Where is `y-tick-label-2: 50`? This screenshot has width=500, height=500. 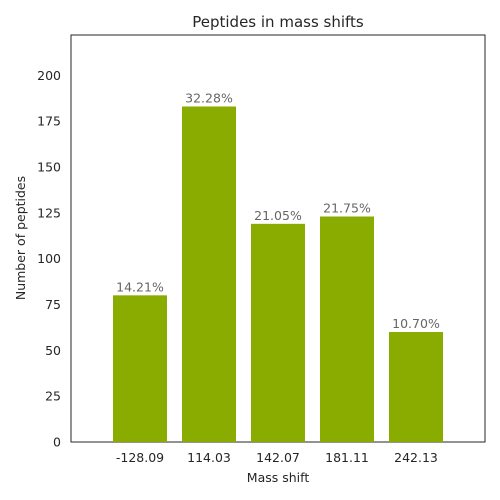 y-tick-label-2: 50 is located at coordinates (53, 350).